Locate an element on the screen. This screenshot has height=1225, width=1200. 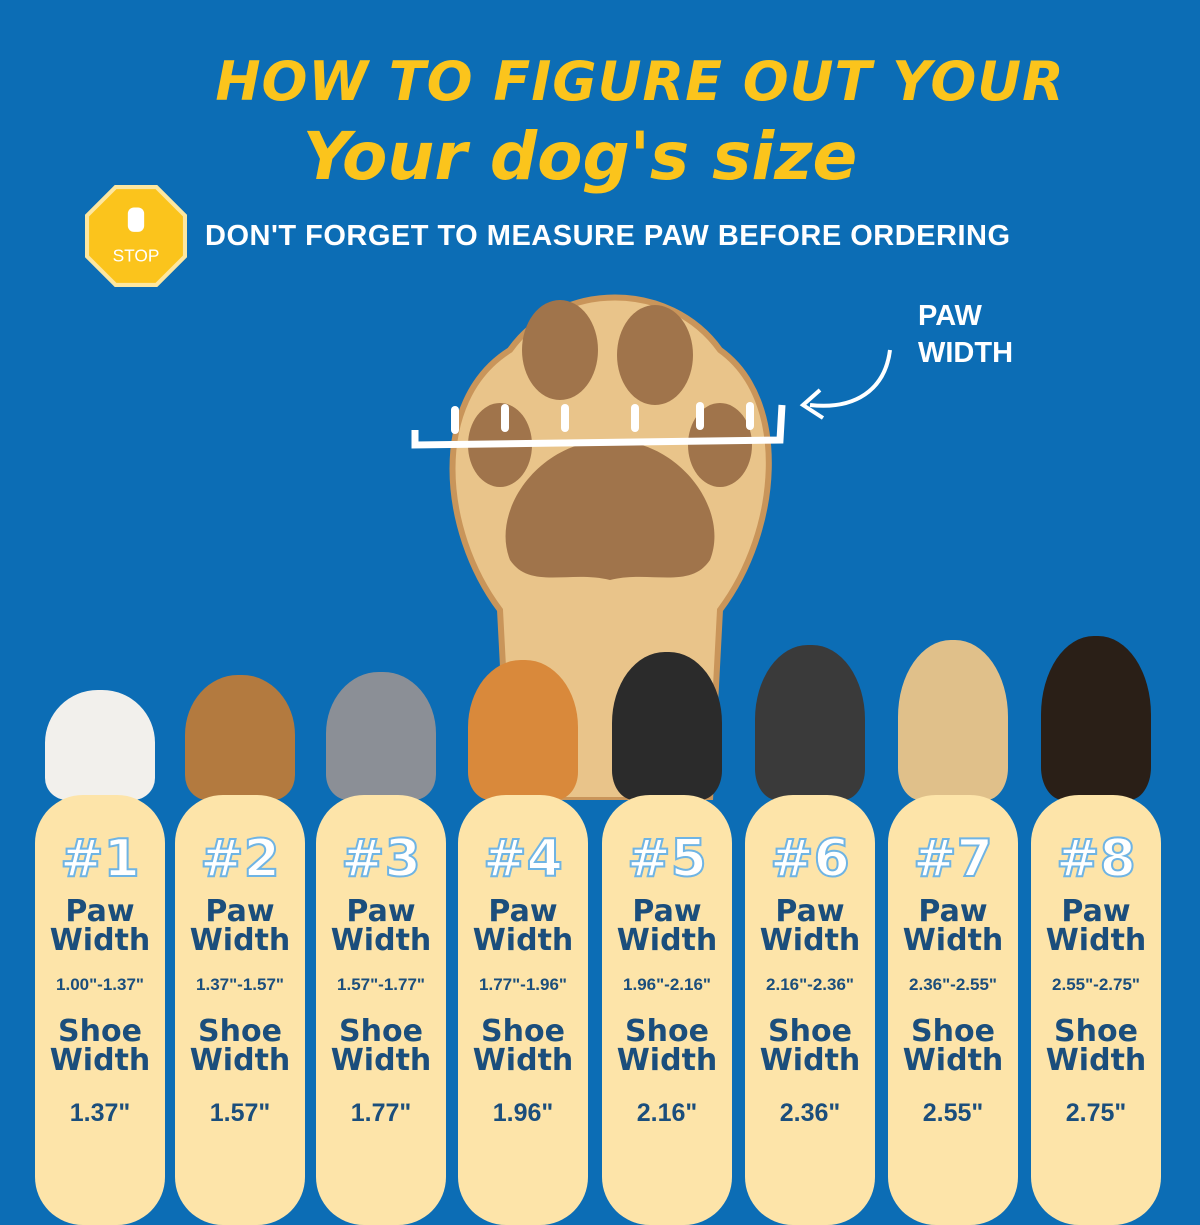
size-card: #1 Paw Width 1.00"-1.37" Shoe Width 1.37" is located at coordinates (100, 1010).